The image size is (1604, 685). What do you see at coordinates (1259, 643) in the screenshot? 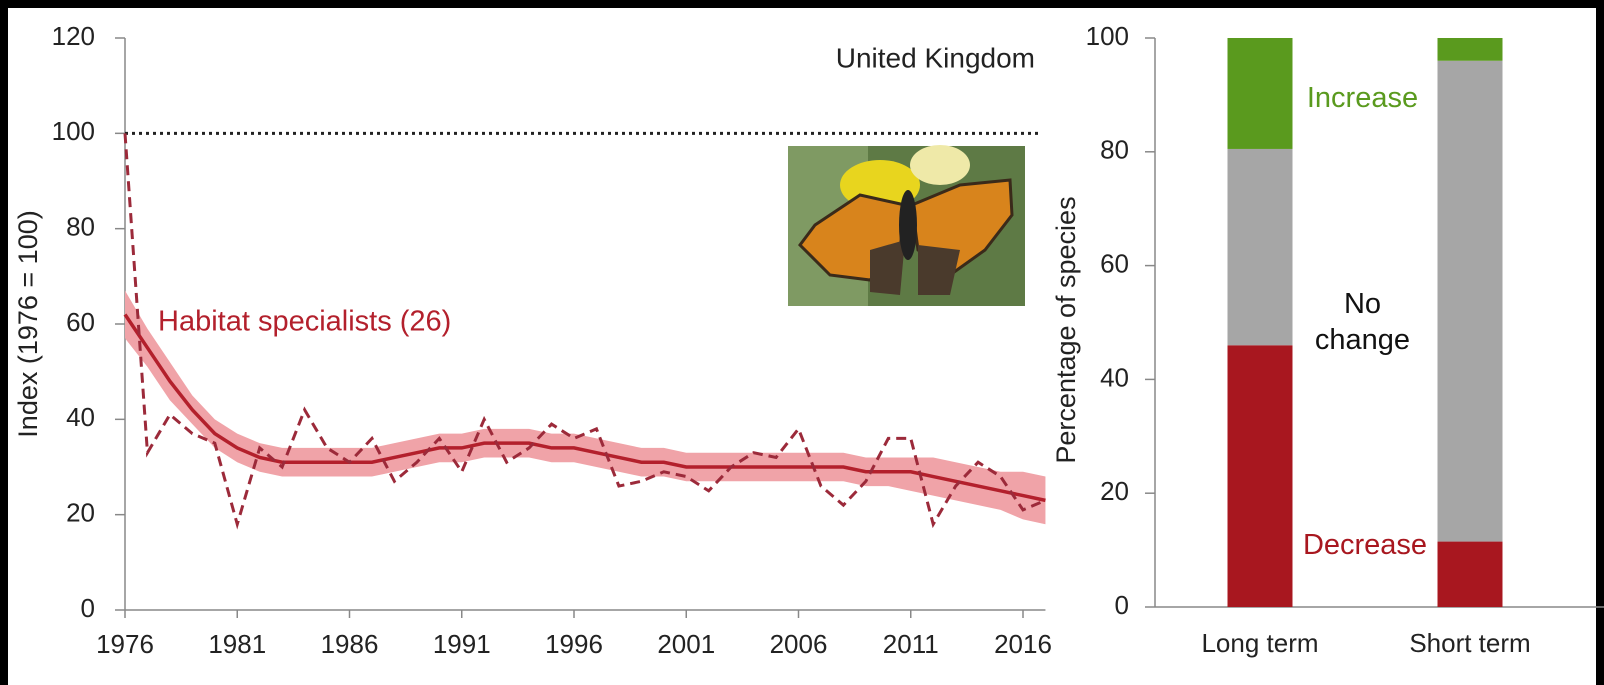
I see `x-tick-label: Long term` at bounding box center [1259, 643].